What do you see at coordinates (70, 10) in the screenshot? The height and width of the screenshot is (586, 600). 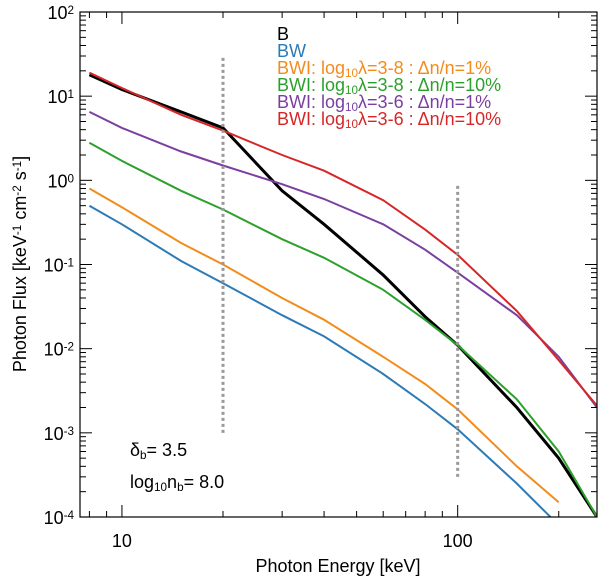 I see `supscript: 2` at bounding box center [70, 10].